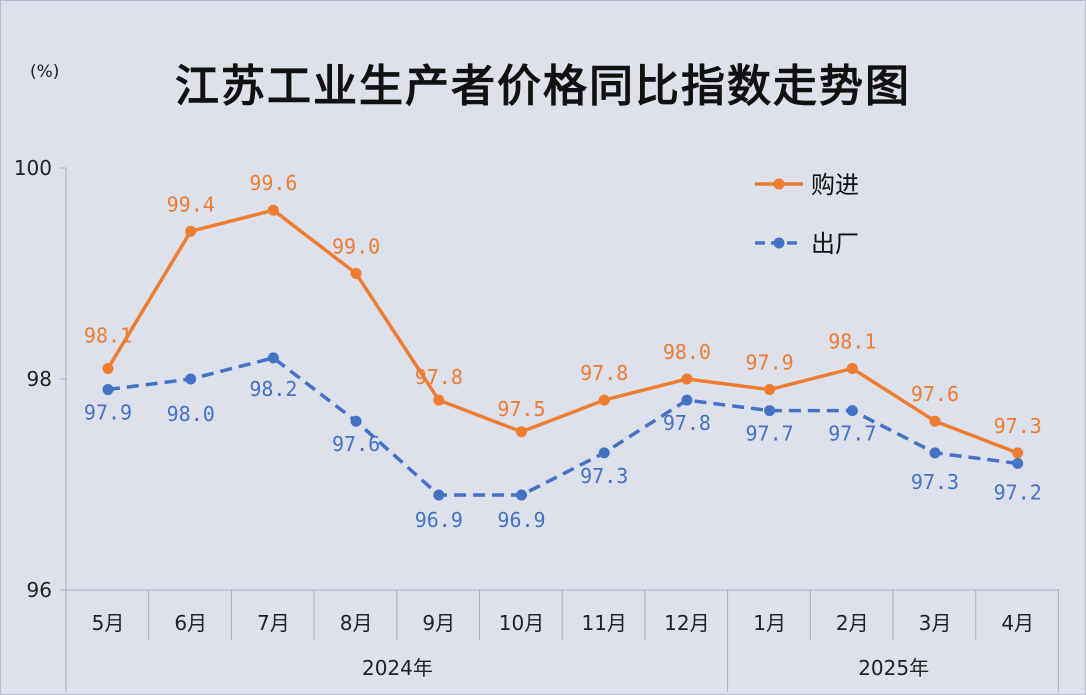  I want to click on year-group-label: 2024年, so click(397, 668).